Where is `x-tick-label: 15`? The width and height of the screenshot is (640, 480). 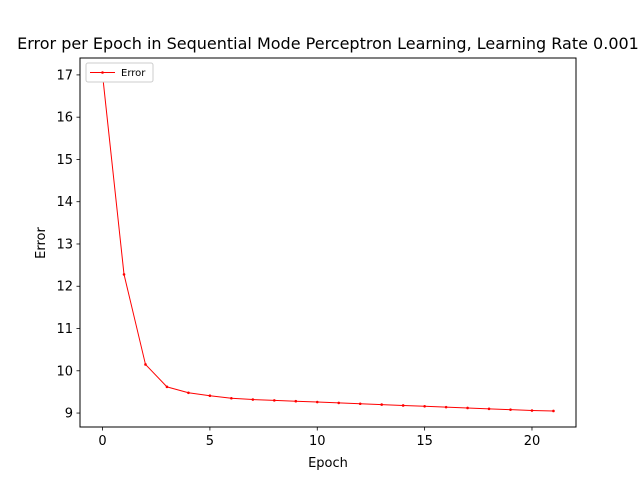 x-tick-label: 15 is located at coordinates (424, 441).